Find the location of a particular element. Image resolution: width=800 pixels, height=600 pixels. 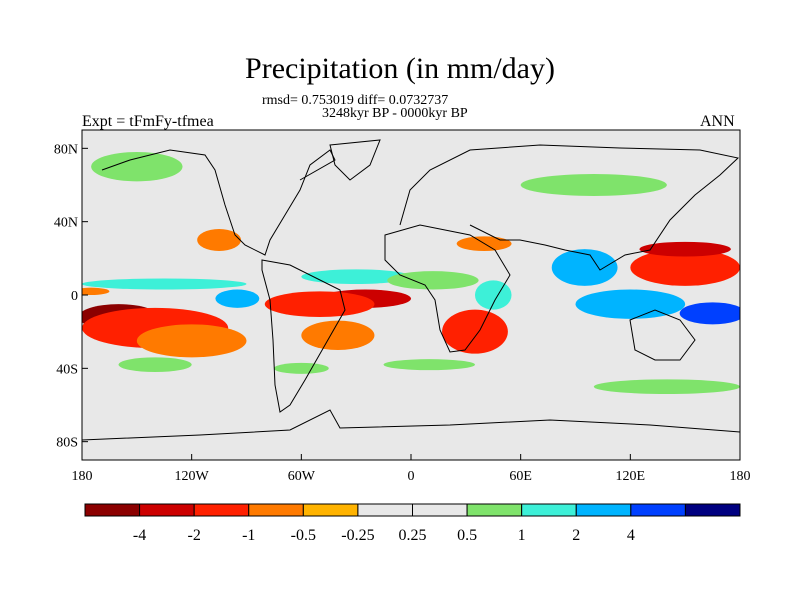

australia-coast is located at coordinates (662, 335).